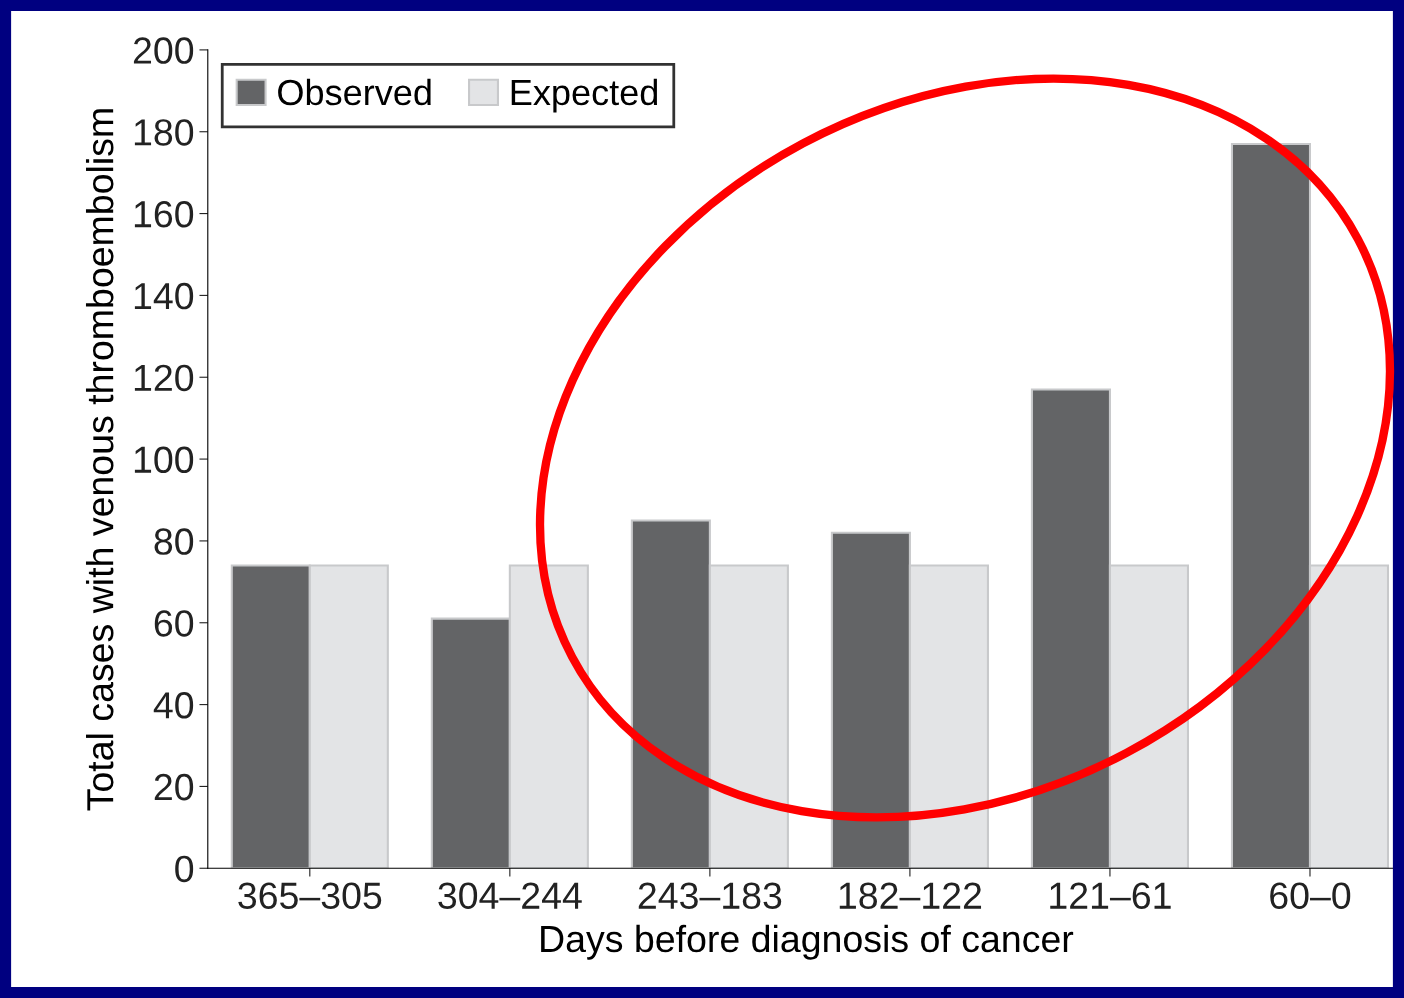 The height and width of the screenshot is (998, 1404). I want to click on y-tick-label: 80, so click(174, 541).